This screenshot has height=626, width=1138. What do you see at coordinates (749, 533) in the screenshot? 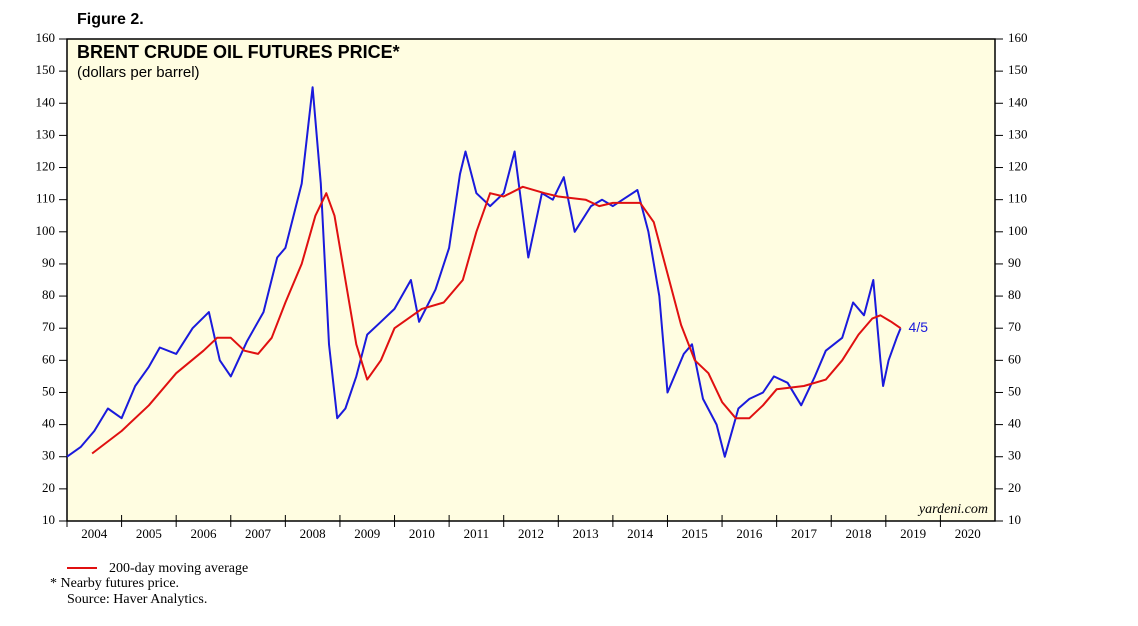
I see `x-tick-label: 2016` at bounding box center [749, 533].